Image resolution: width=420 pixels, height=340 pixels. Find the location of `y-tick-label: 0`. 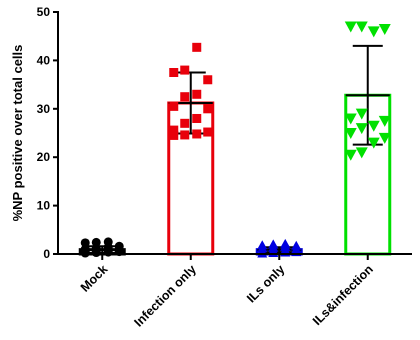

y-tick-label: 0 is located at coordinates (46, 254).